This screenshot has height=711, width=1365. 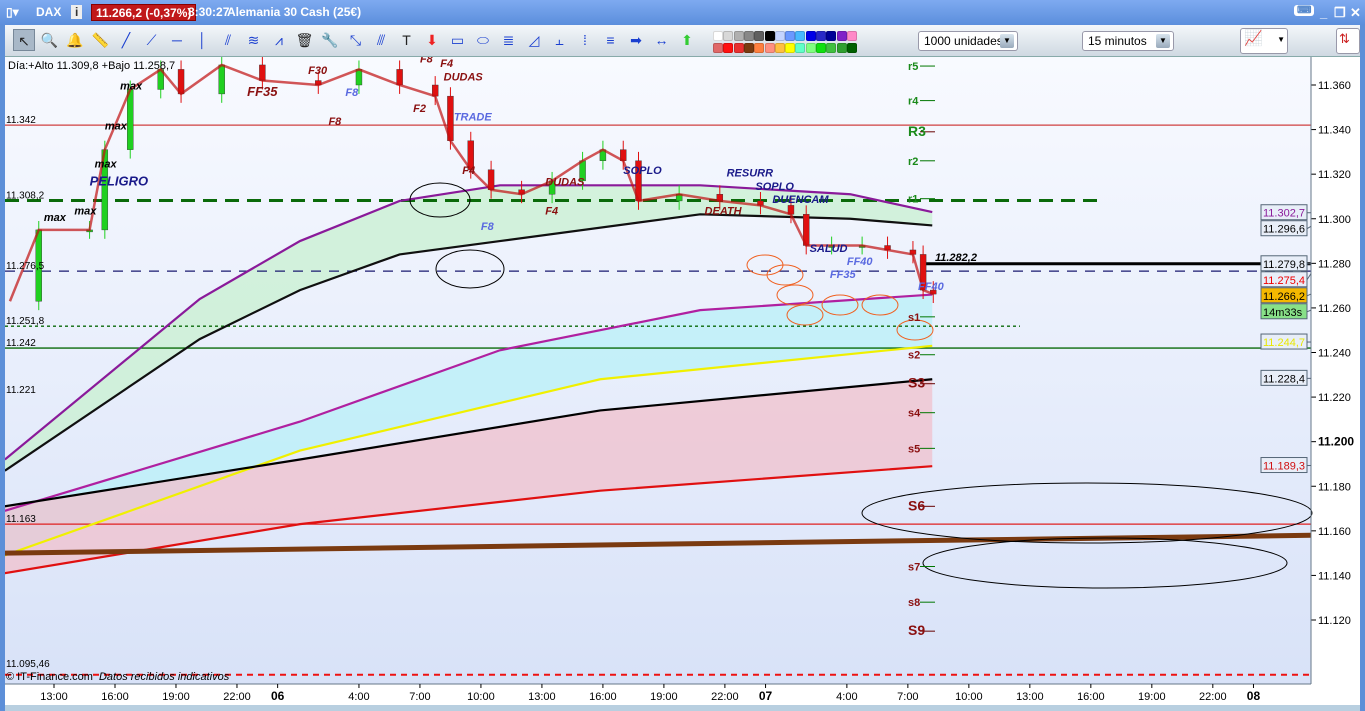 What do you see at coordinates (508, 40) in the screenshot?
I see `fibonacci-tool: ≣` at bounding box center [508, 40].